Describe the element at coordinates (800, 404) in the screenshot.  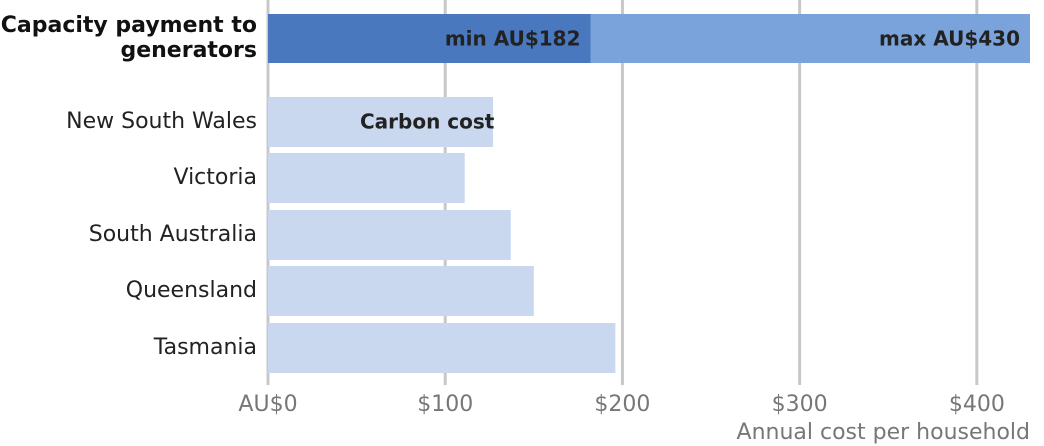
I see `x-tick-label: $300` at that location.